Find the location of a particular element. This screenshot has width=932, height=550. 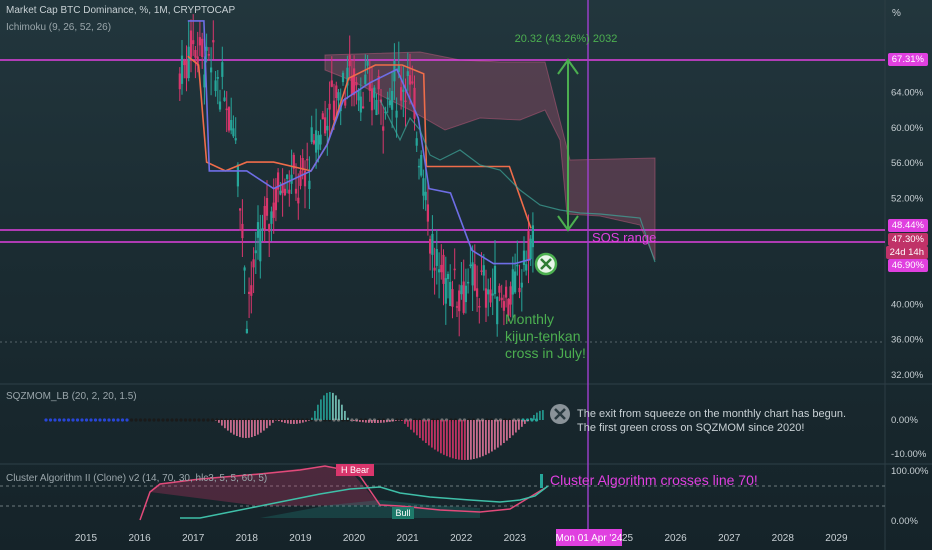

y-tick-label: 32.00% is located at coordinates (907, 375).